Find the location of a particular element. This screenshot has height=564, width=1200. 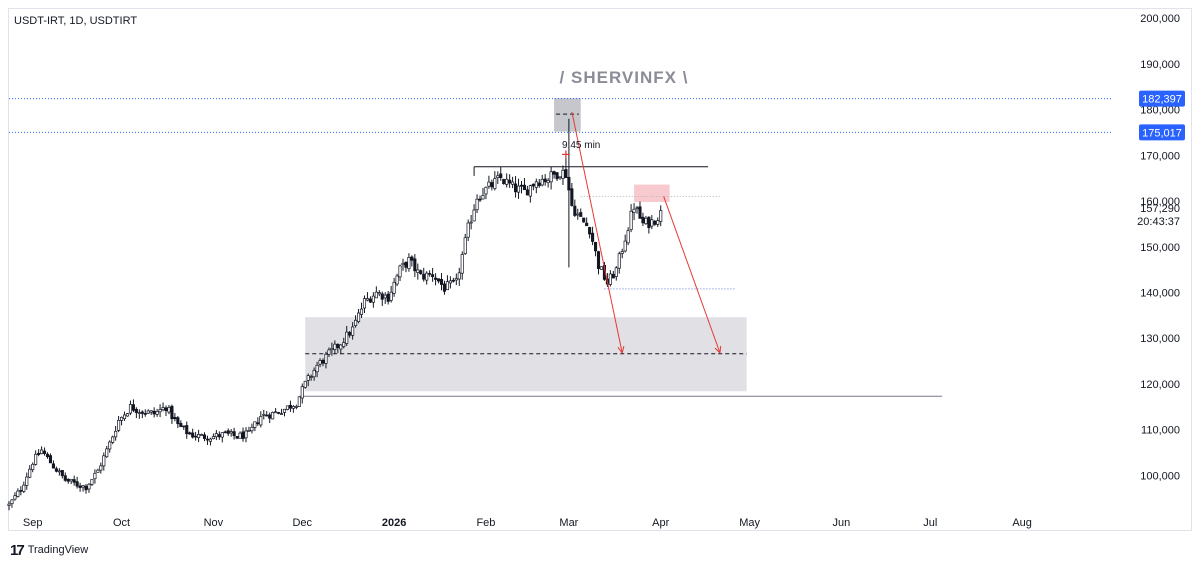

time-annotation: 9:45 min is located at coordinates (581, 145).